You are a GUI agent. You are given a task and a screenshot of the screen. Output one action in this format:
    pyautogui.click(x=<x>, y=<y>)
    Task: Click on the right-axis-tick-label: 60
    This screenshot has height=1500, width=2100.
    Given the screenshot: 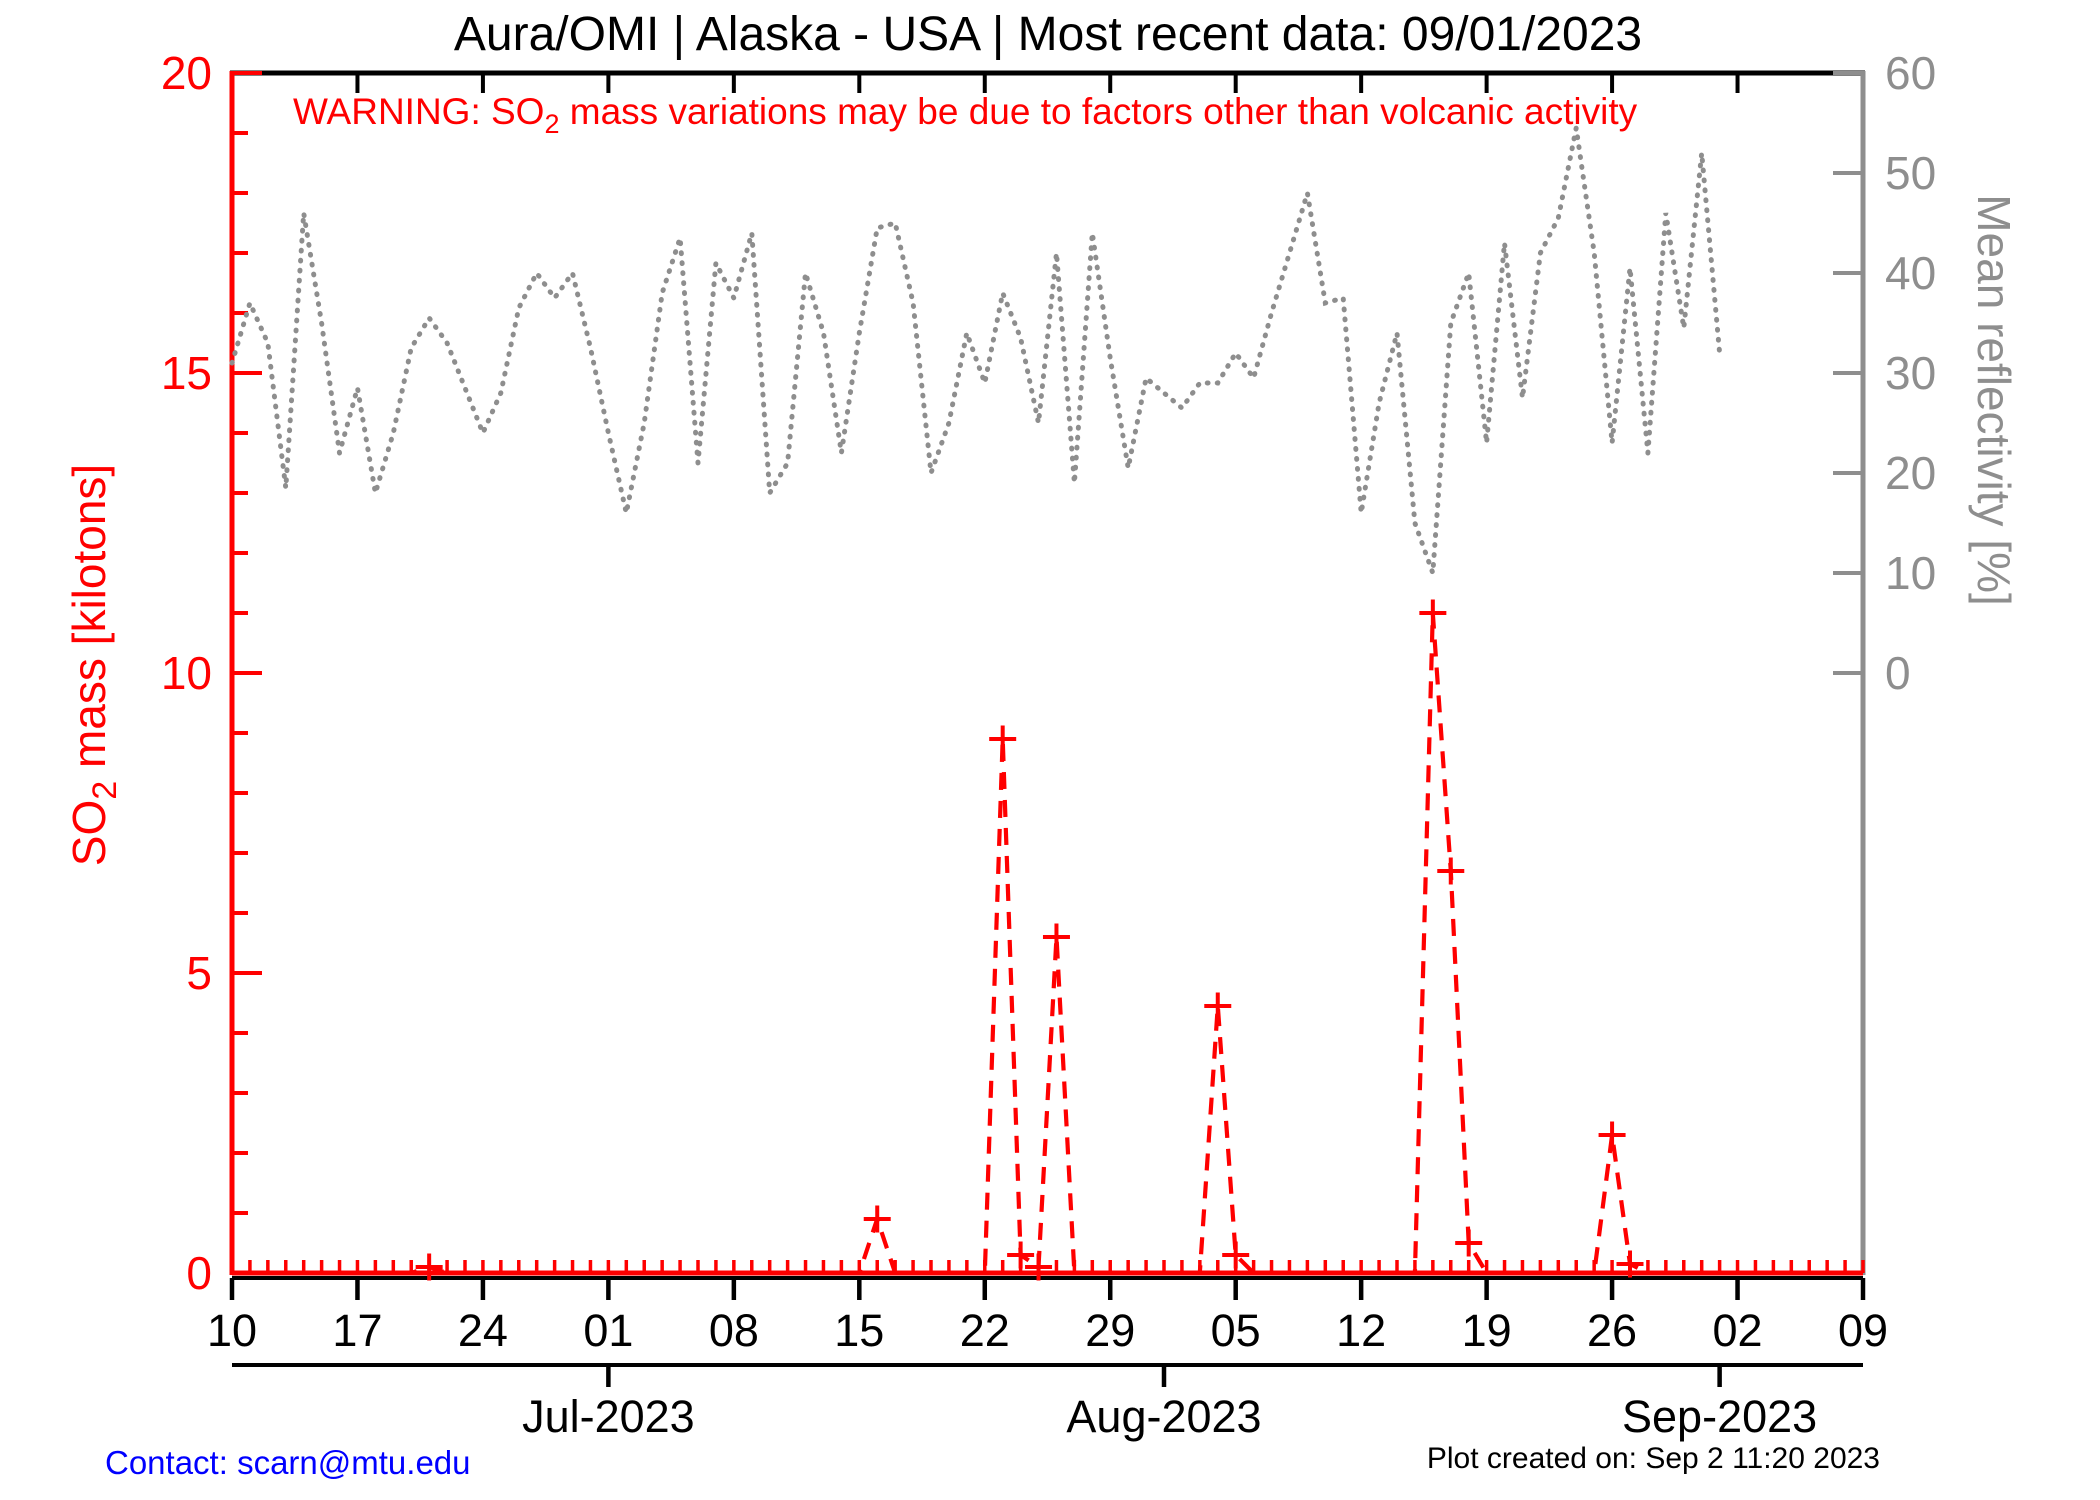 What is the action you would take?
    pyautogui.click(x=1910, y=73)
    